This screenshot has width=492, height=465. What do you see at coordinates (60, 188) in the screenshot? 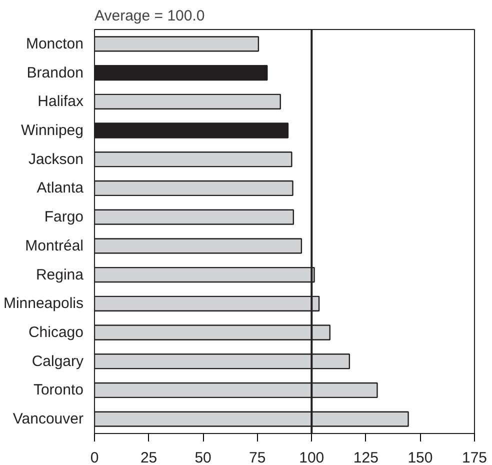
I see `y-tick-label: Atlanta` at bounding box center [60, 188].